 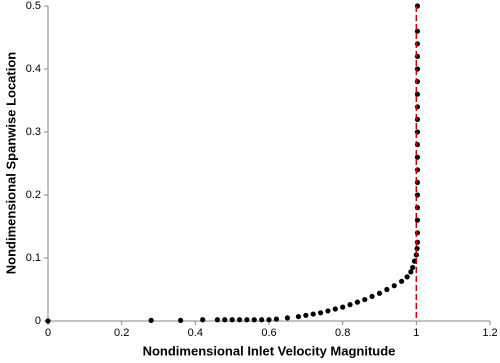 What do you see at coordinates (10, 163) in the screenshot?
I see `y-axis-label: Nondimensional Spanwise Location` at bounding box center [10, 163].